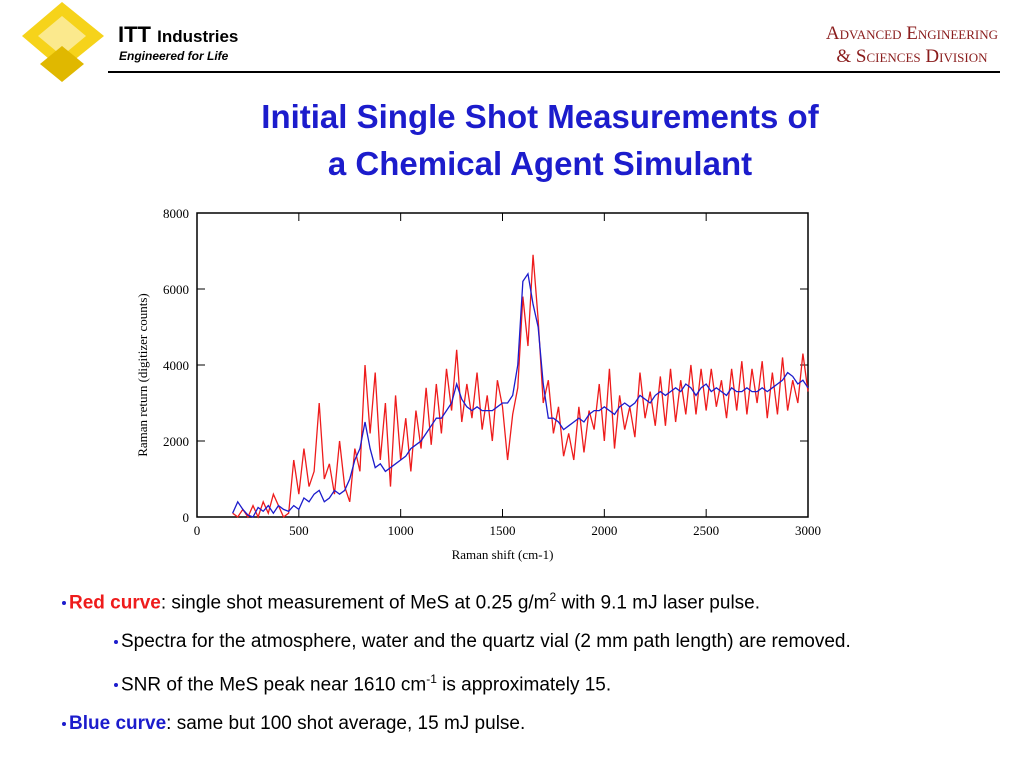 The width and height of the screenshot is (1024, 768). Describe the element at coordinates (503, 530) in the screenshot. I see `x-tick-label: 1500` at that location.